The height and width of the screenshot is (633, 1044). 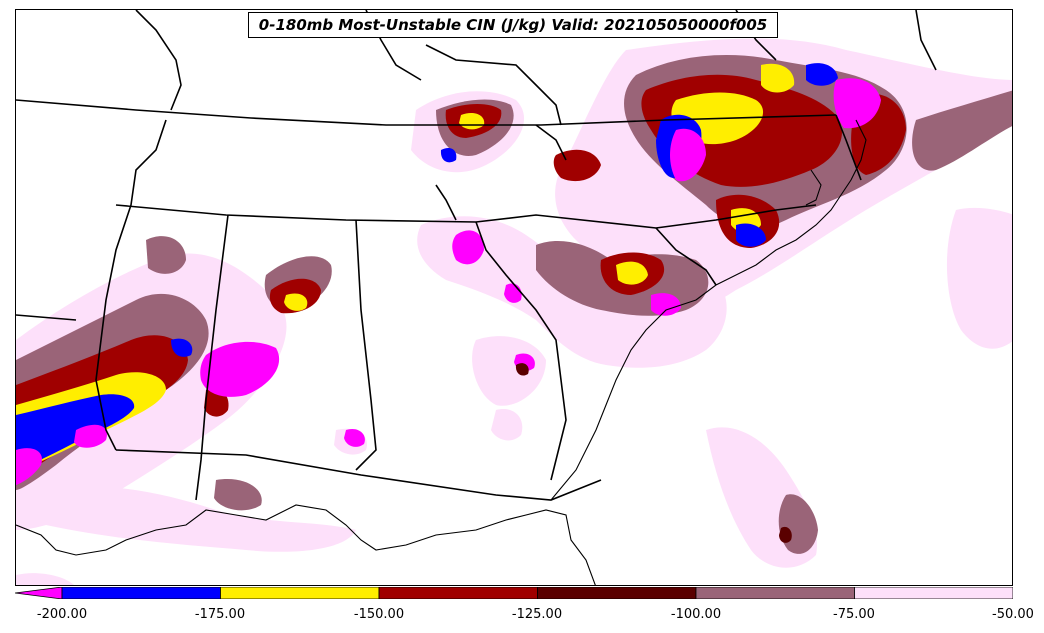 What do you see at coordinates (62, 614) in the screenshot?
I see `colorbar-tick-label: -200.00` at bounding box center [62, 614].